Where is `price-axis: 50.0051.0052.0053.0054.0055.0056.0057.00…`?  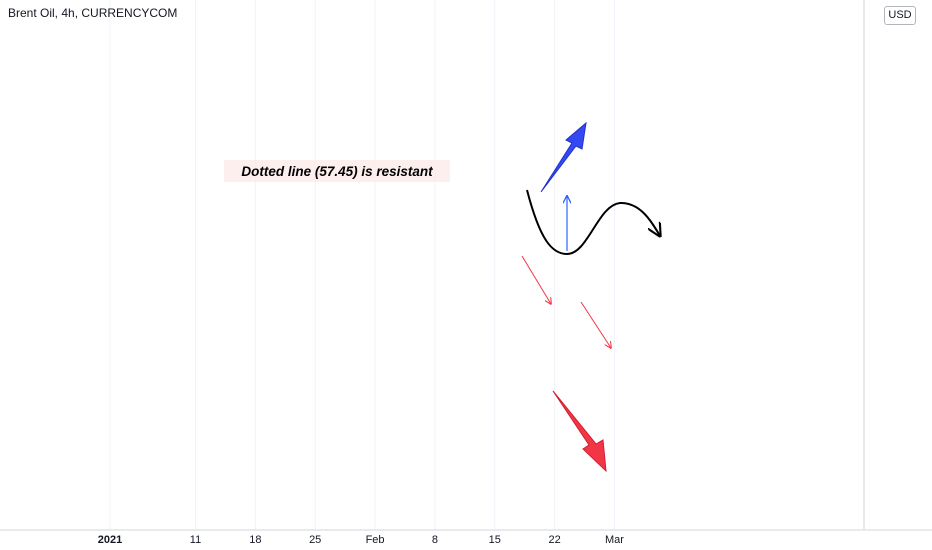
price-axis: 50.0051.0052.0053.0054.0055.0056.0057.00… is located at coordinates (897, 275).